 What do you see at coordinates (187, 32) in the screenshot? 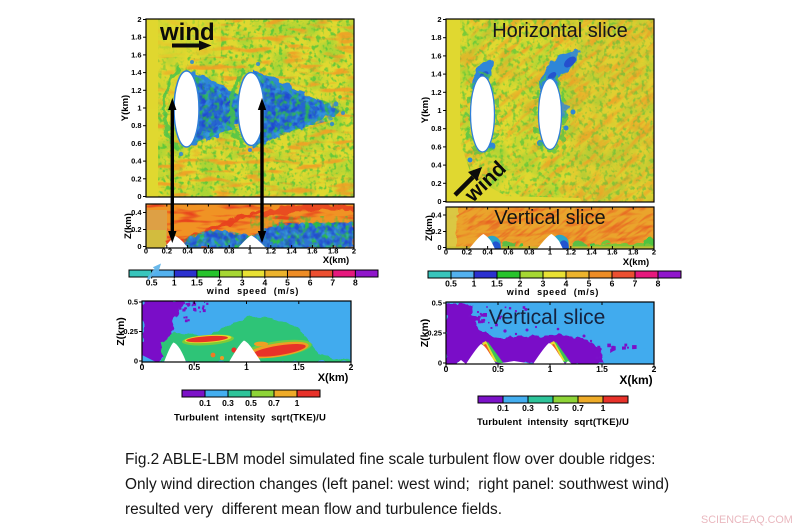
I see `svg-text: wind` at bounding box center [187, 32].